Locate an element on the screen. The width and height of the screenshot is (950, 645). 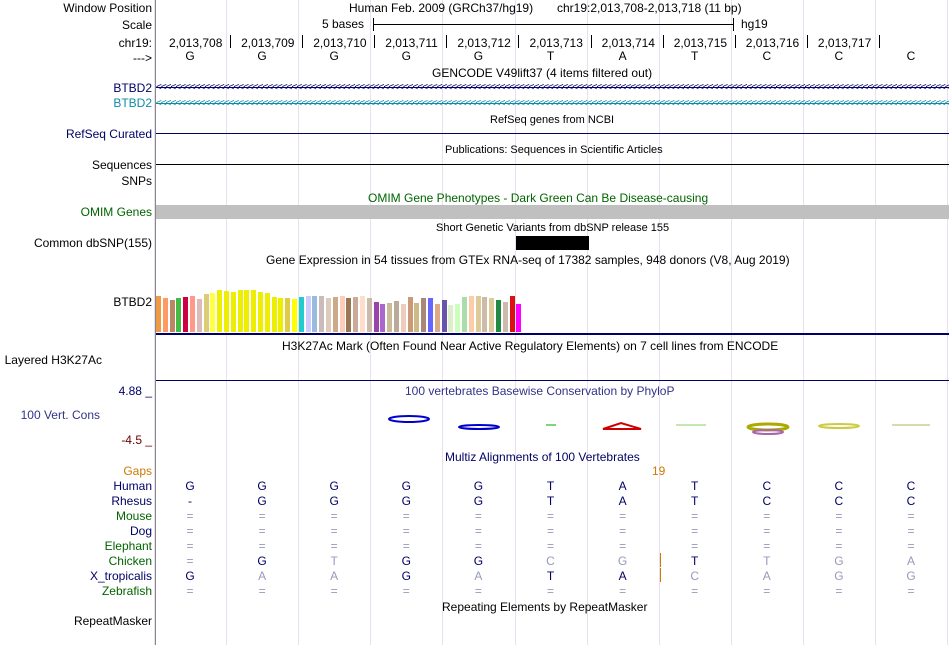
alignment-base: C is located at coordinates (550, 561).